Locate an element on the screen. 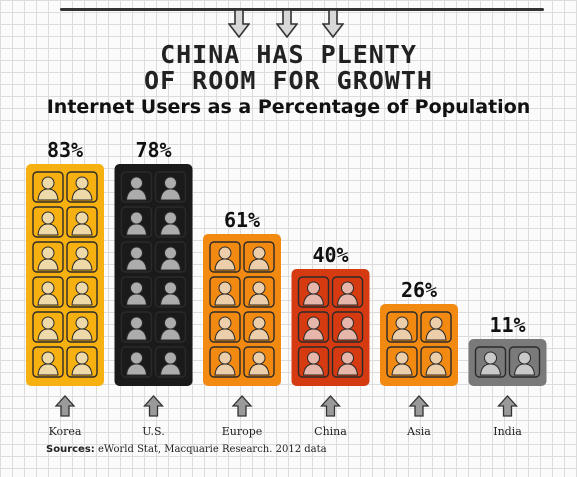 This screenshot has height=477, width=577. data-label: 83% is located at coordinates (65, 150).